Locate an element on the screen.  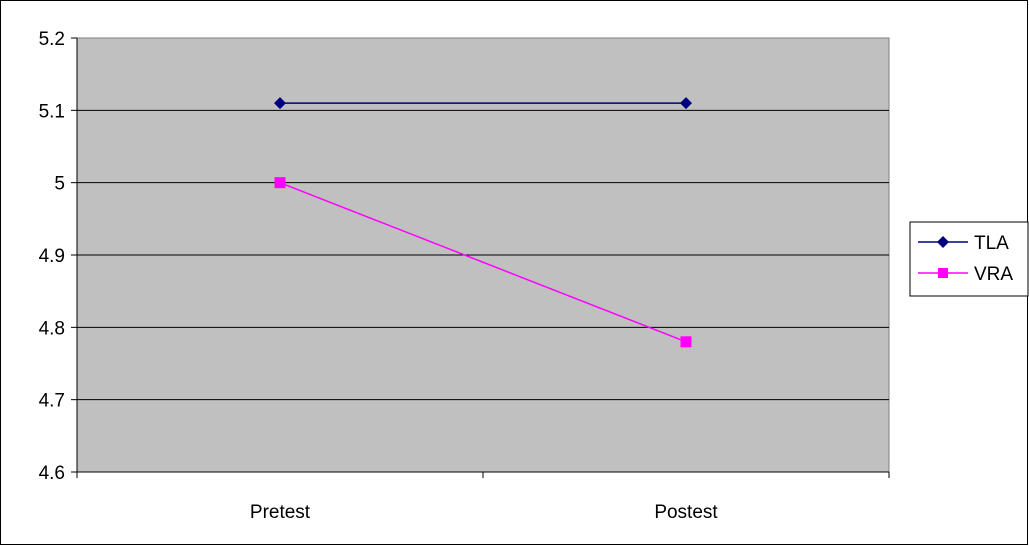
legend-box is located at coordinates (969, 259).